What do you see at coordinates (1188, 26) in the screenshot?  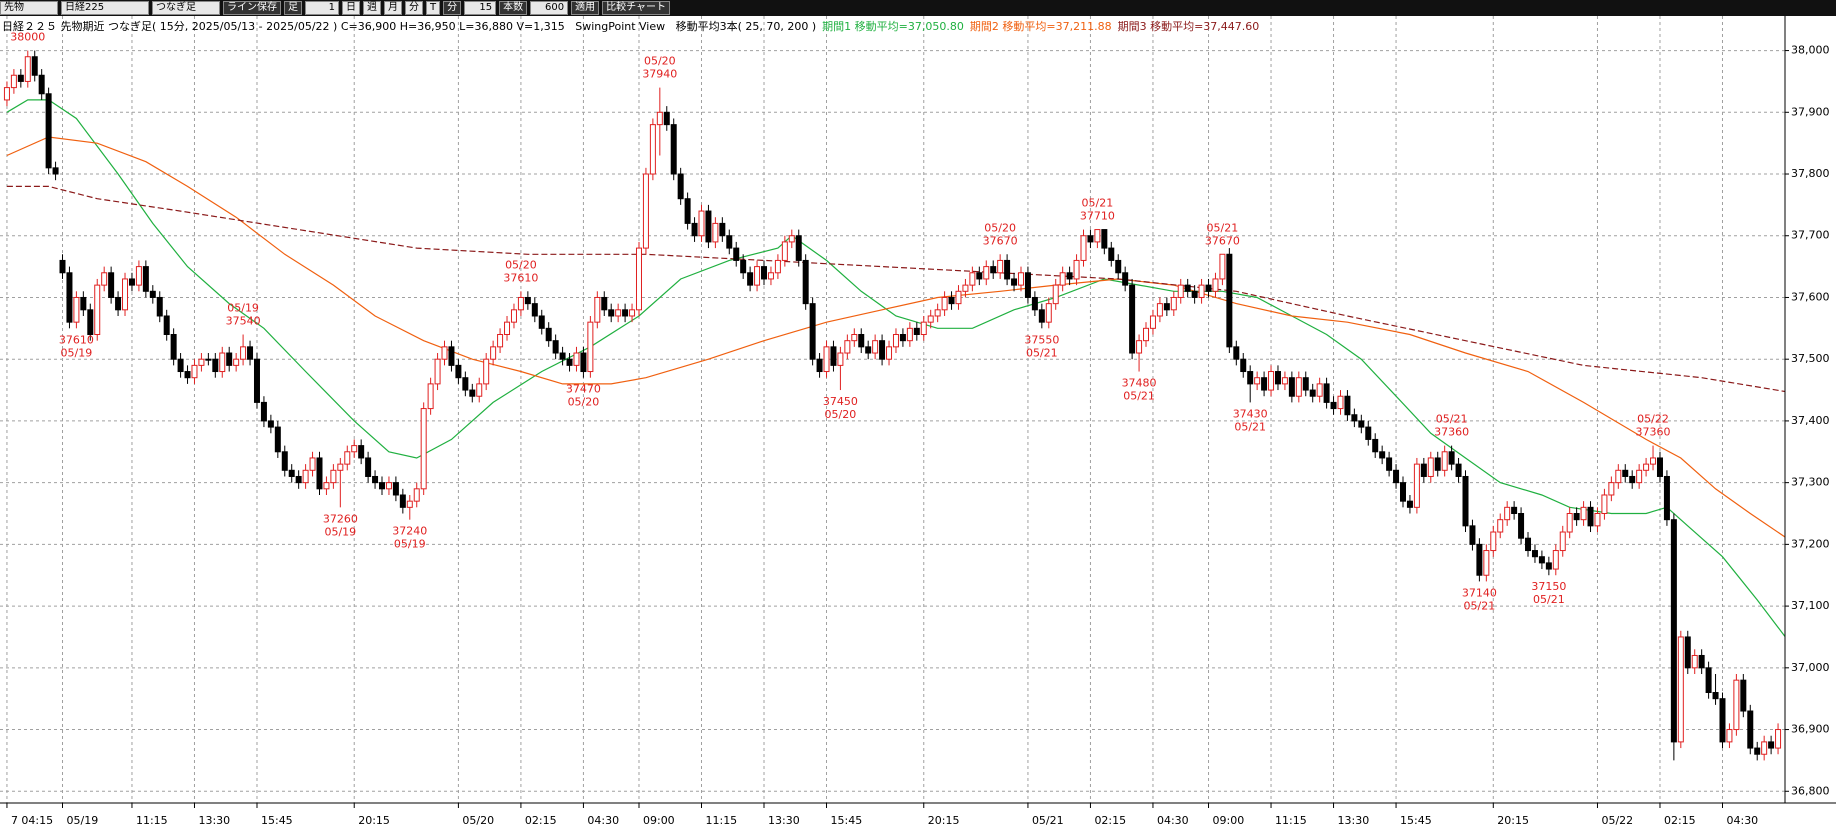 I see `legend-entry: 期間3 移動平均=37,447.60` at bounding box center [1188, 26].